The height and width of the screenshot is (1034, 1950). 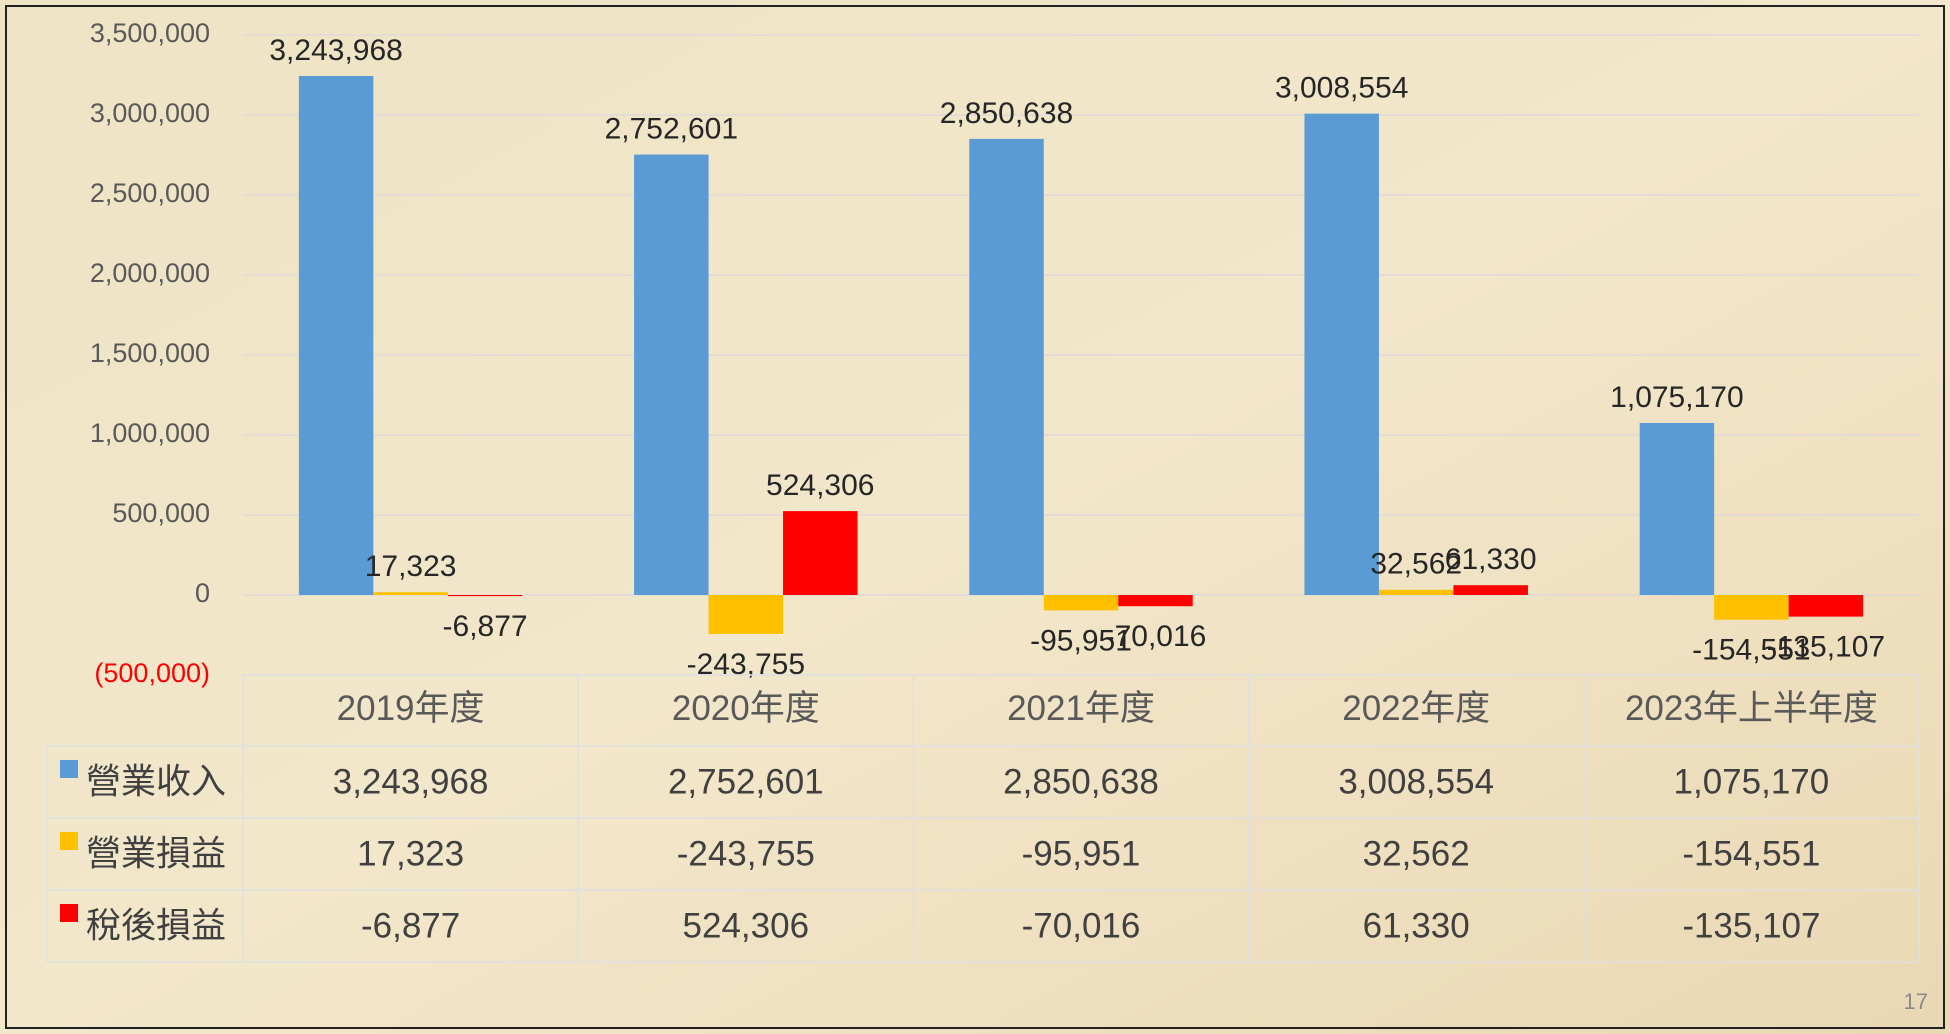 What do you see at coordinates (1416, 564) in the screenshot?
I see `data-label: 32,562` at bounding box center [1416, 564].